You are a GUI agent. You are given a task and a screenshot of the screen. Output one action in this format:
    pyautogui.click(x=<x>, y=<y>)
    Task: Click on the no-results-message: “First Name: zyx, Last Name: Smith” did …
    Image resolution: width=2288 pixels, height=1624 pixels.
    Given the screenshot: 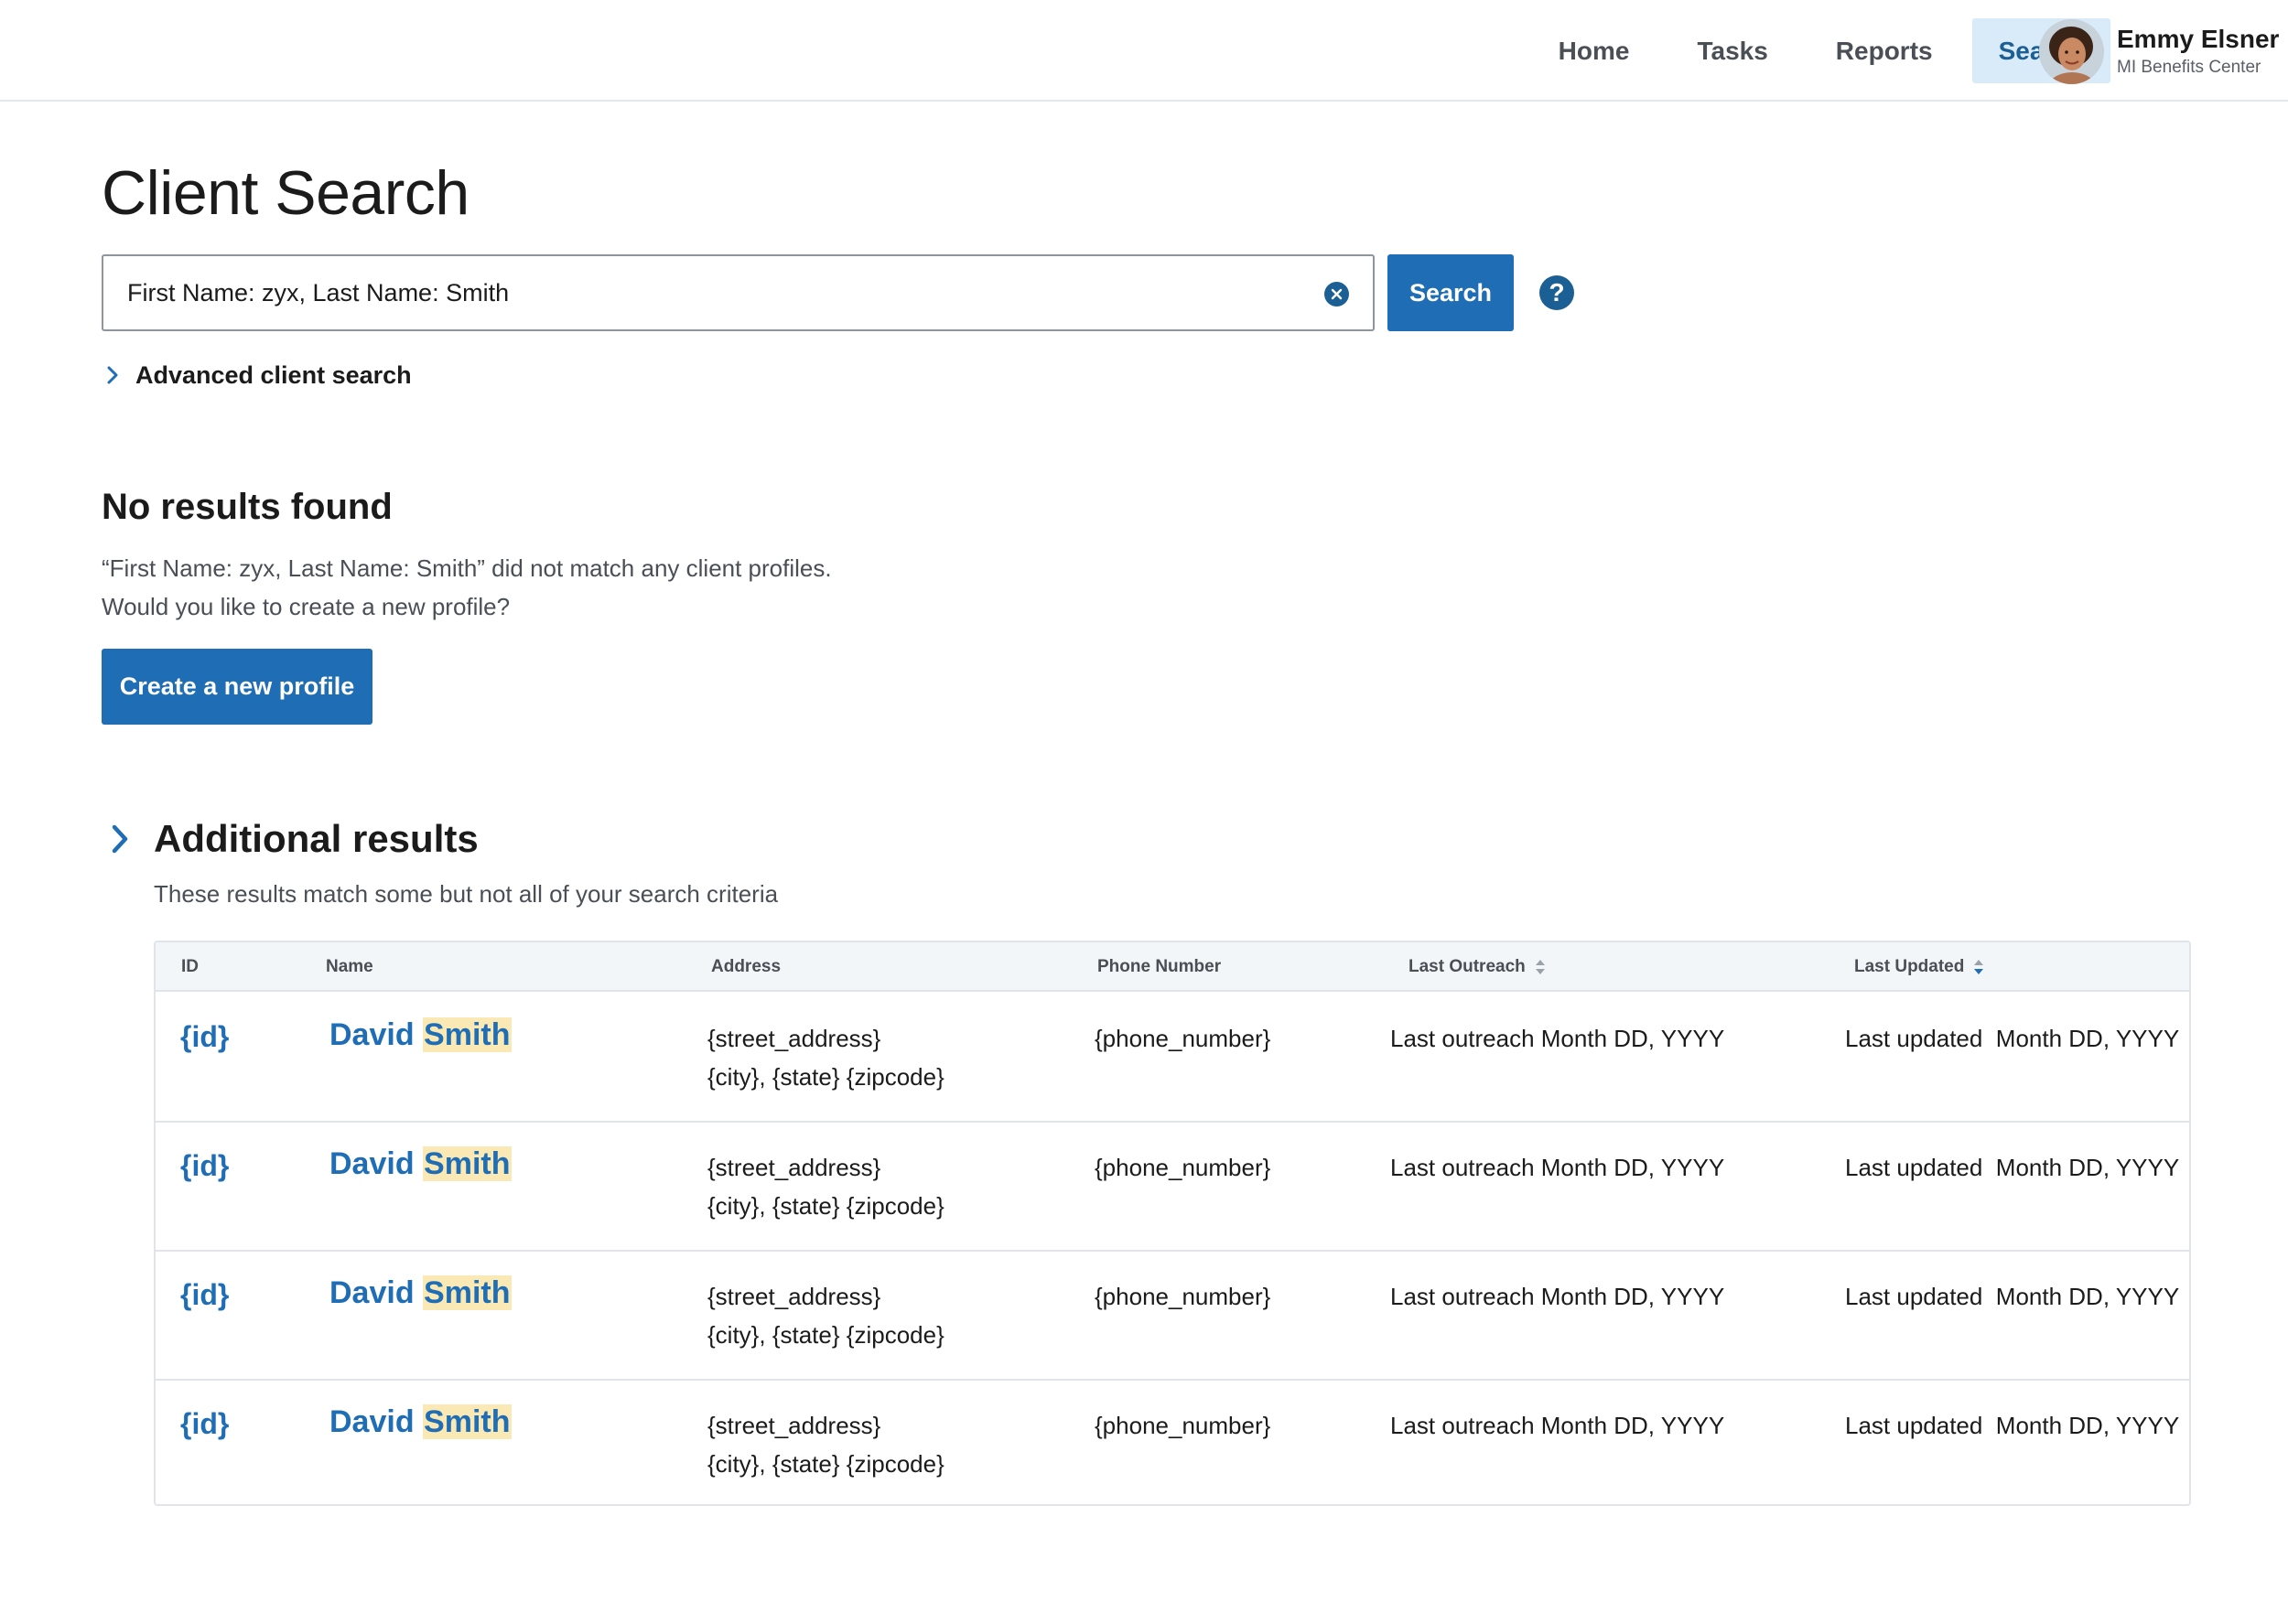 What is the action you would take?
    pyautogui.click(x=467, y=587)
    